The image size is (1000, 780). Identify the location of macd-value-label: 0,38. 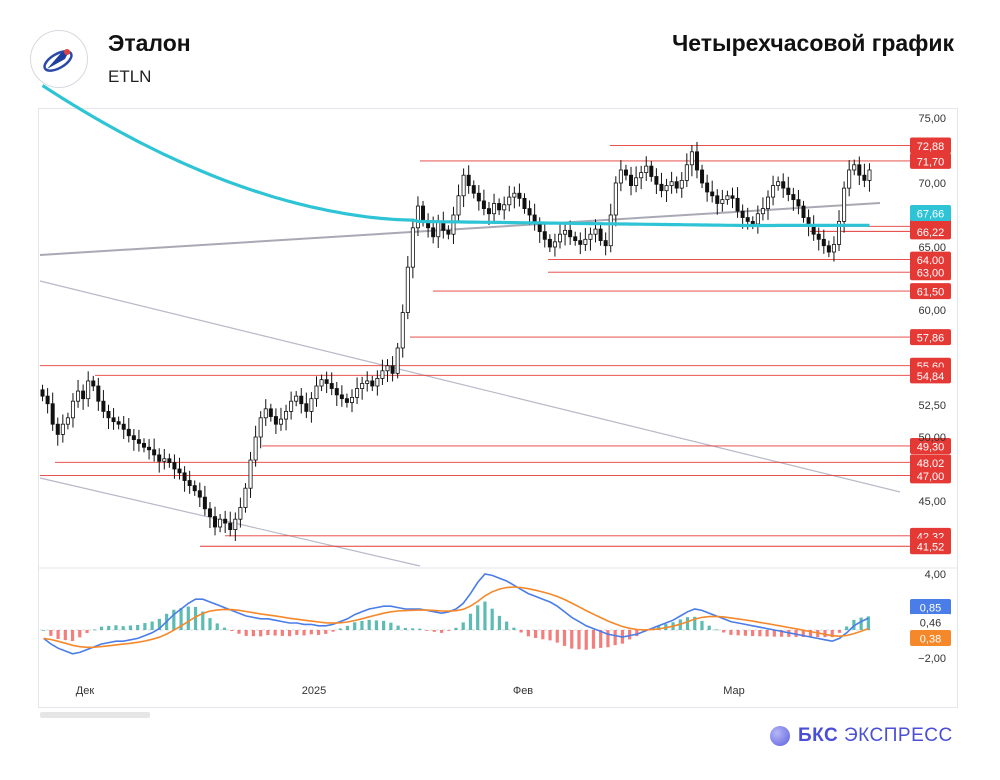
(930, 640).